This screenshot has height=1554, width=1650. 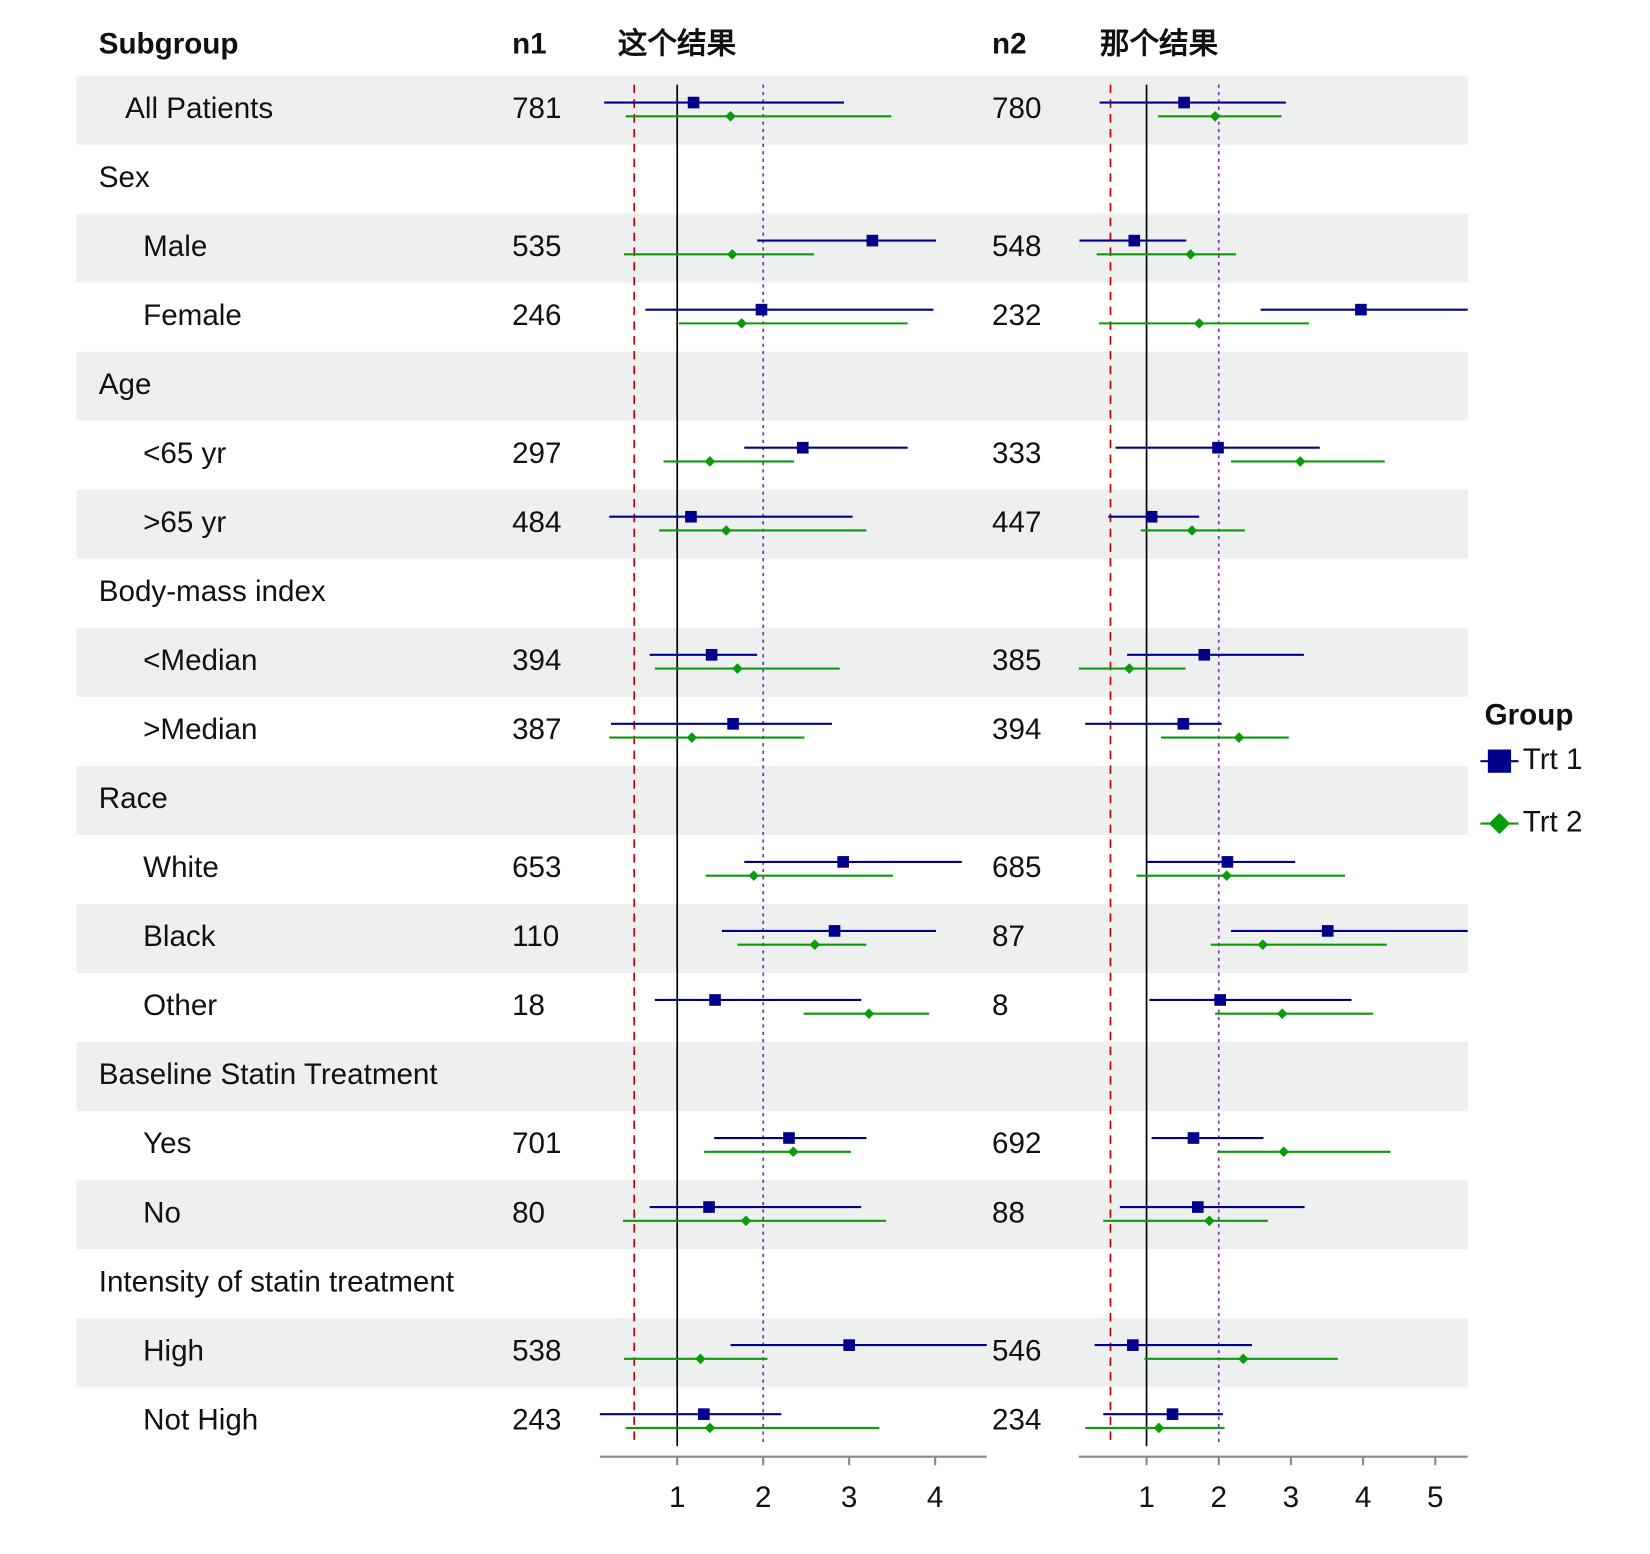 What do you see at coordinates (1159, 43) in the screenshot?
I see `panel-title: 那个结果` at bounding box center [1159, 43].